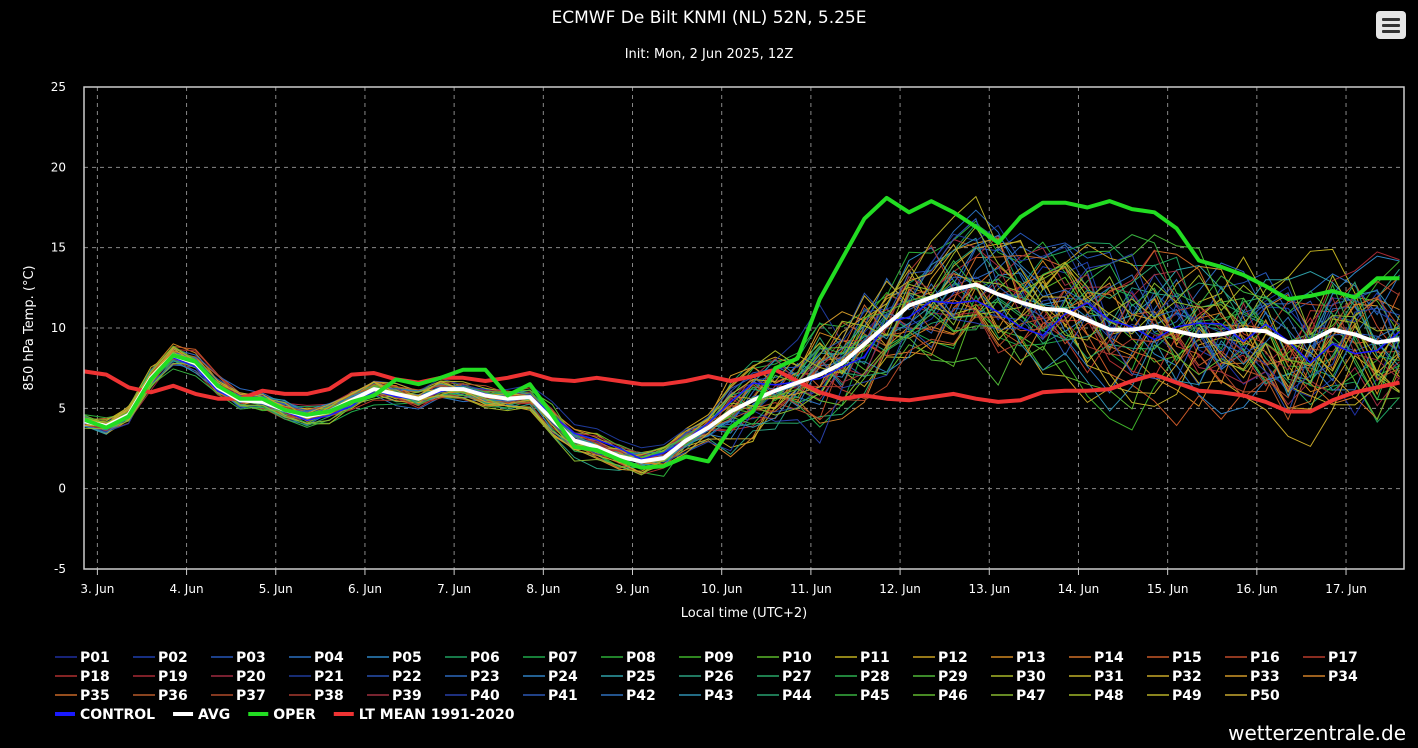  What do you see at coordinates (709, 54) in the screenshot?
I see `chart-subtitle: Init: Mon, 2 Jun 2025, 12Z` at bounding box center [709, 54].